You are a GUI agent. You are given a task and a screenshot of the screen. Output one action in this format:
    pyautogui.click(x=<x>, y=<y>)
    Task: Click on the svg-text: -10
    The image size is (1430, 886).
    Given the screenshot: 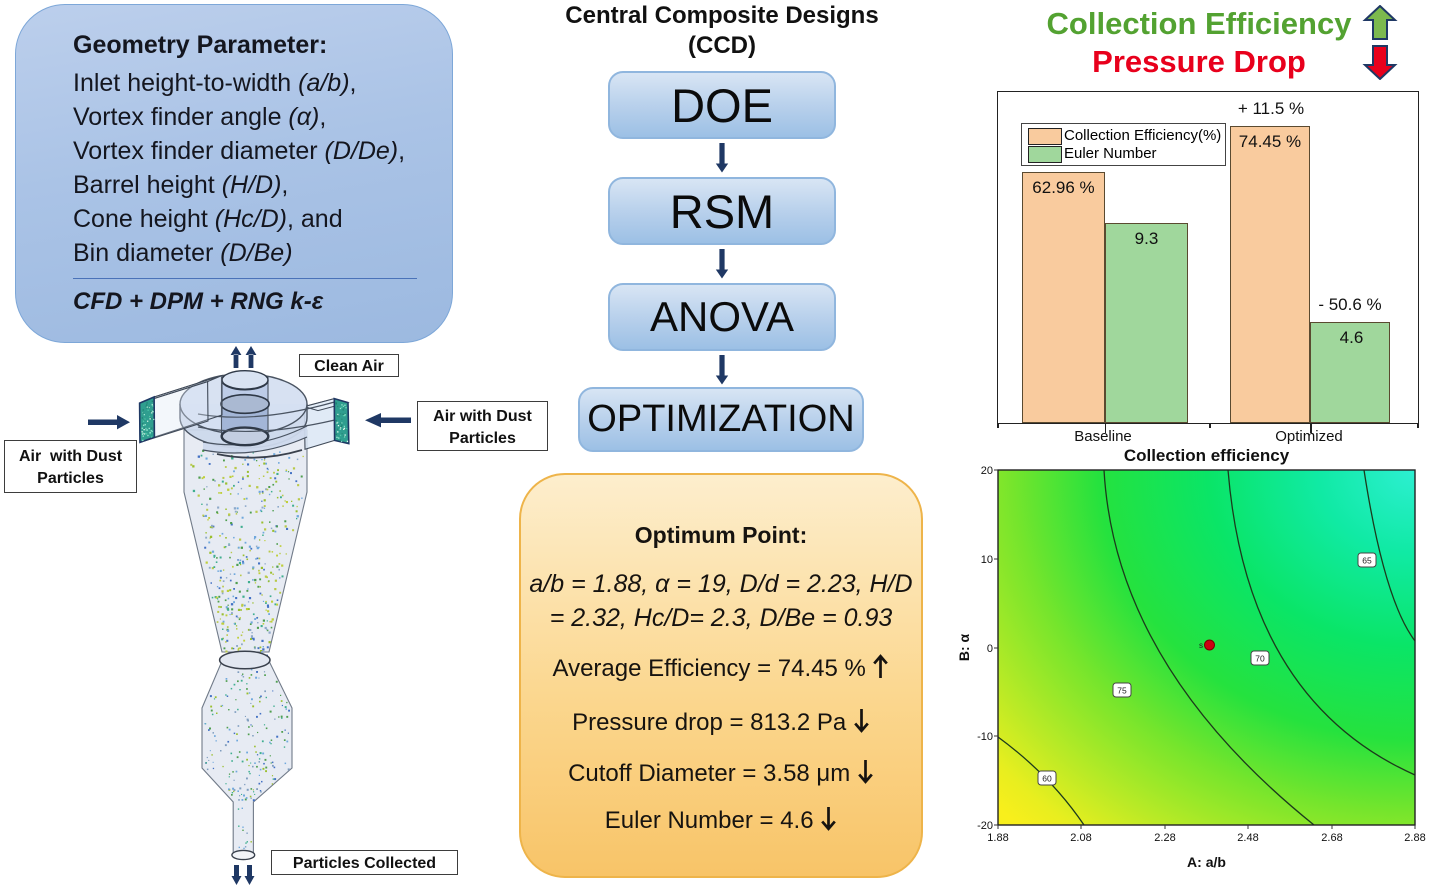 What is the action you would take?
    pyautogui.click(x=985, y=737)
    